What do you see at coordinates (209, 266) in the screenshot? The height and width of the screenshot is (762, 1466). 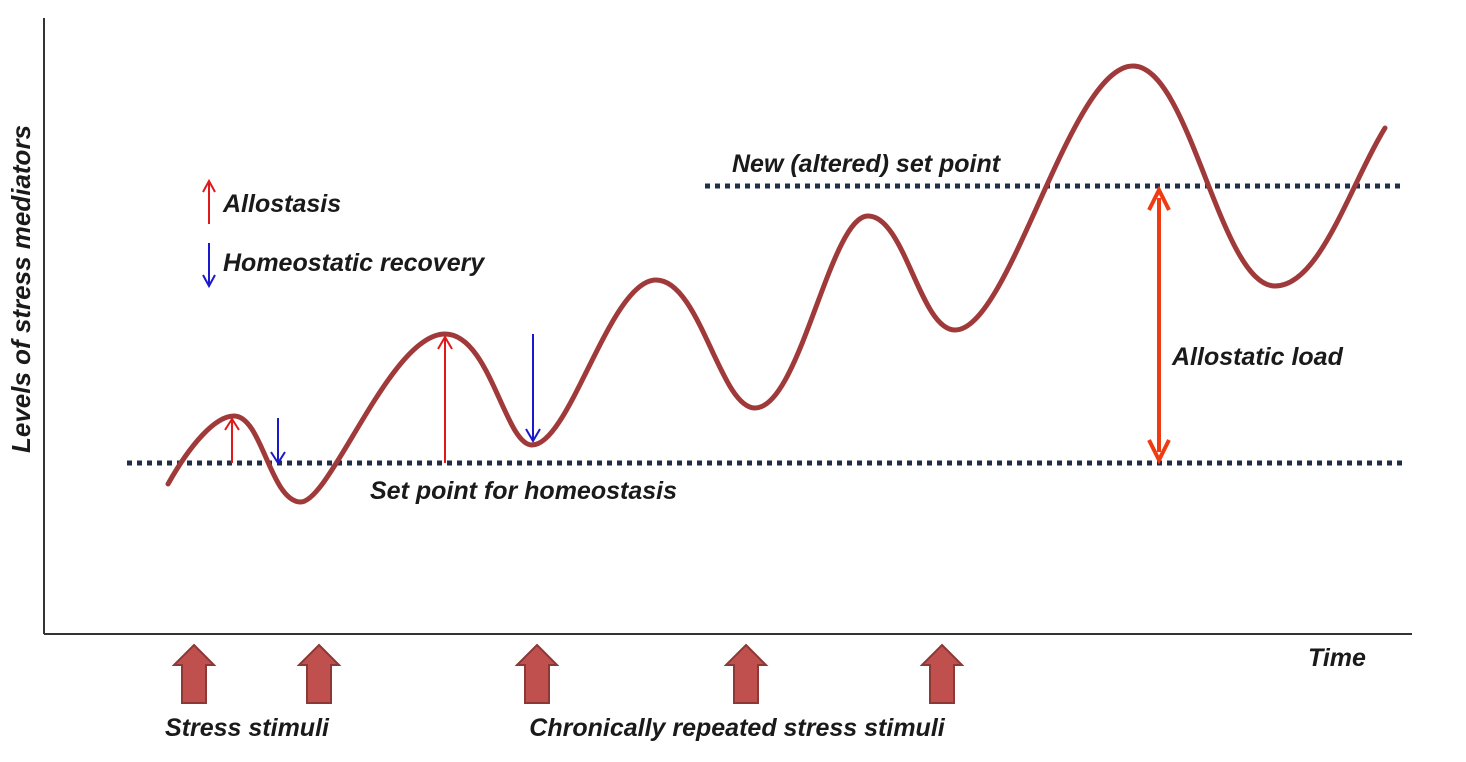 I see `legend-recovery-arrow` at bounding box center [209, 266].